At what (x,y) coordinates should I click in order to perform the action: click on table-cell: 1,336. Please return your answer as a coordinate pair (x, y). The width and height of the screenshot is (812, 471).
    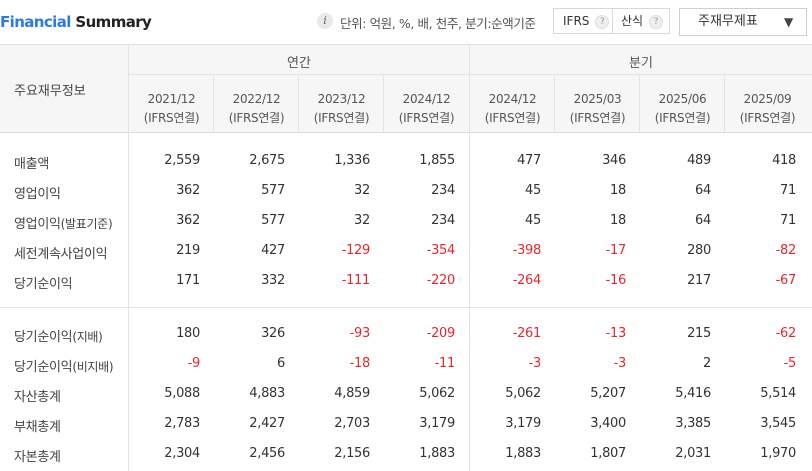
    Looking at the image, I should click on (352, 160).